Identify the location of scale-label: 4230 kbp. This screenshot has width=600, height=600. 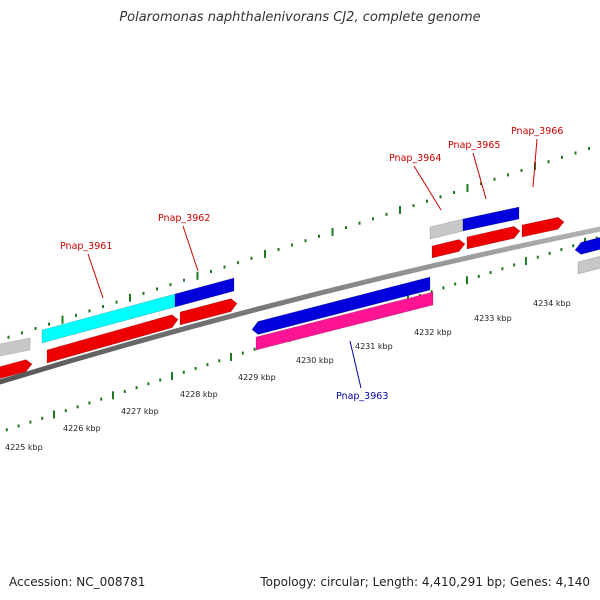
(315, 360).